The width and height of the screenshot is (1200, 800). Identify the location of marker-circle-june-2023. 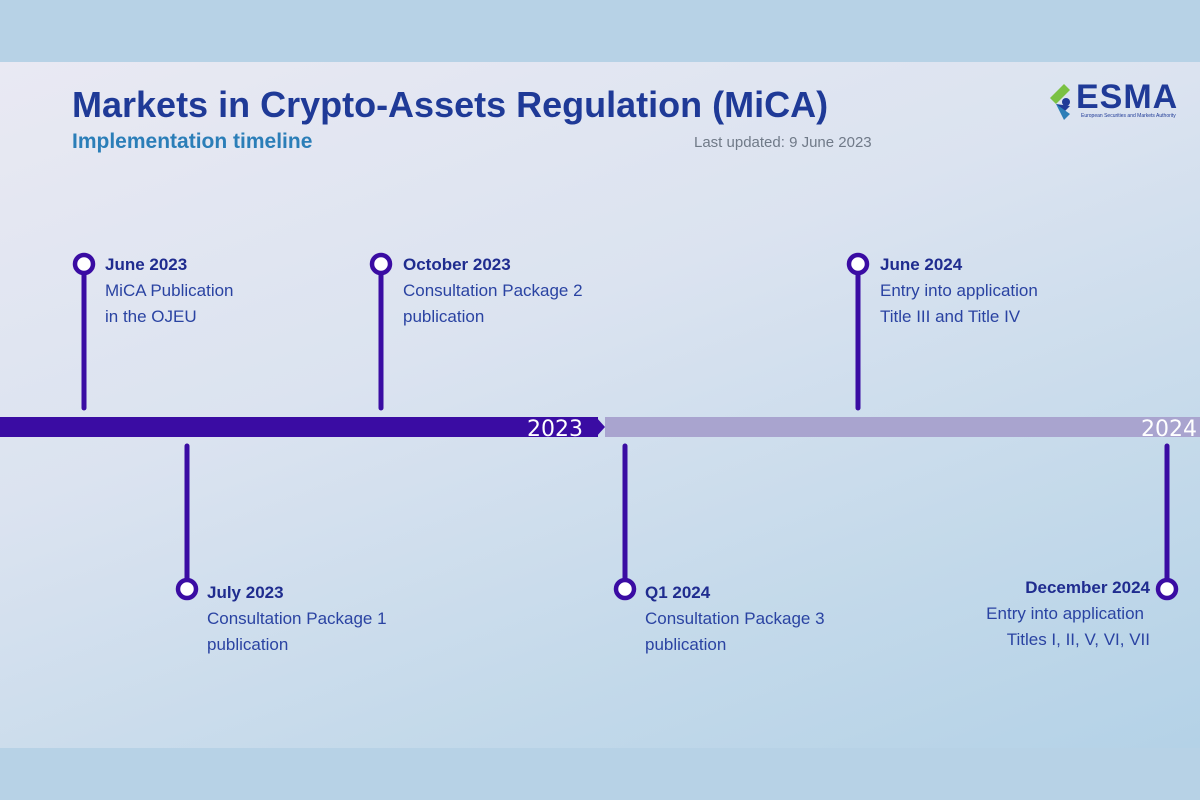
(84, 264).